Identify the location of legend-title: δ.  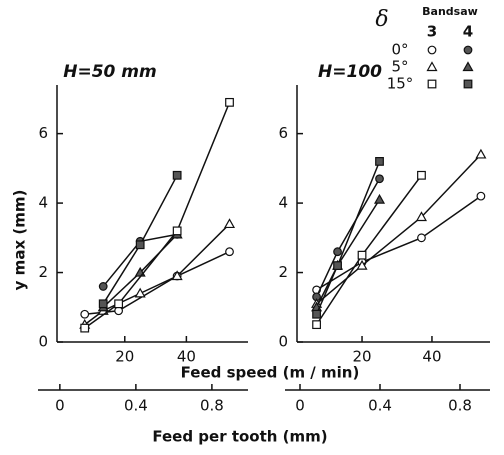
(381, 19).